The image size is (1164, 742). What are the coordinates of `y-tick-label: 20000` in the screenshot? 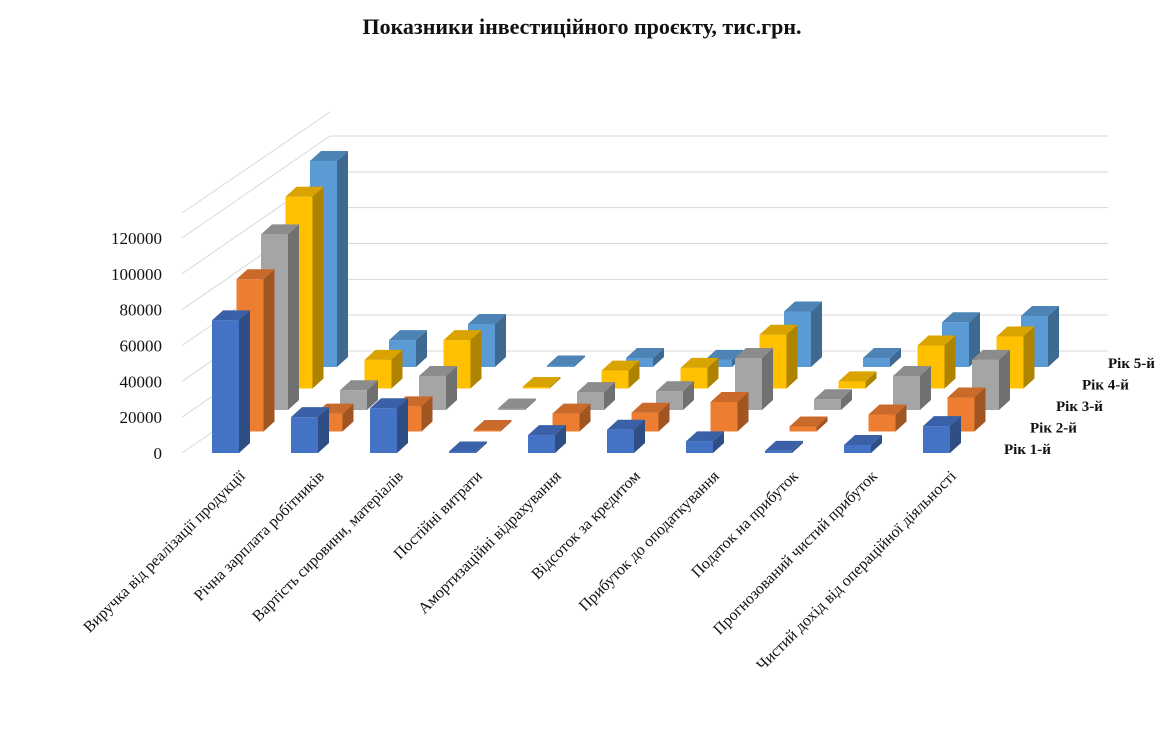 It's located at (141, 417).